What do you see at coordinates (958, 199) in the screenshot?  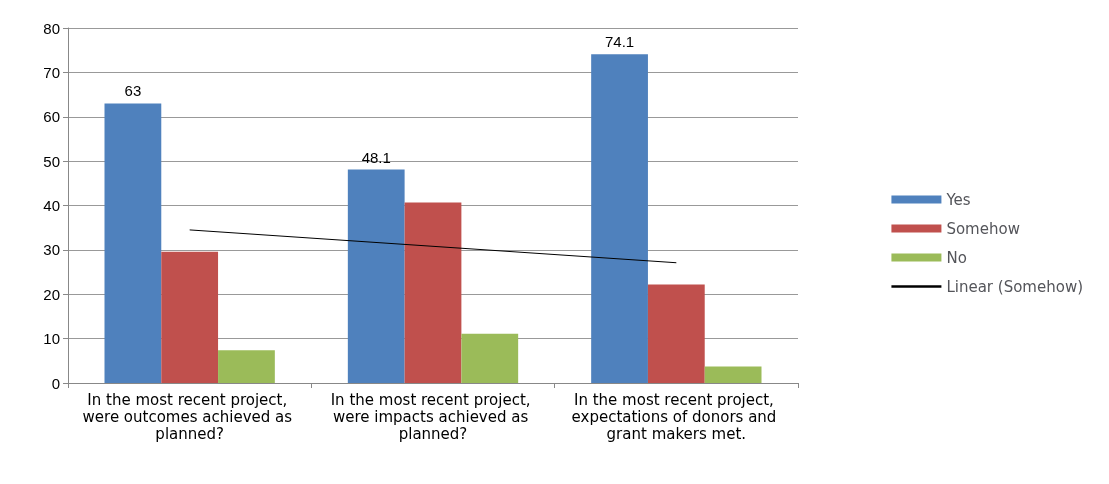 I see `legend-label: Yes` at bounding box center [958, 199].